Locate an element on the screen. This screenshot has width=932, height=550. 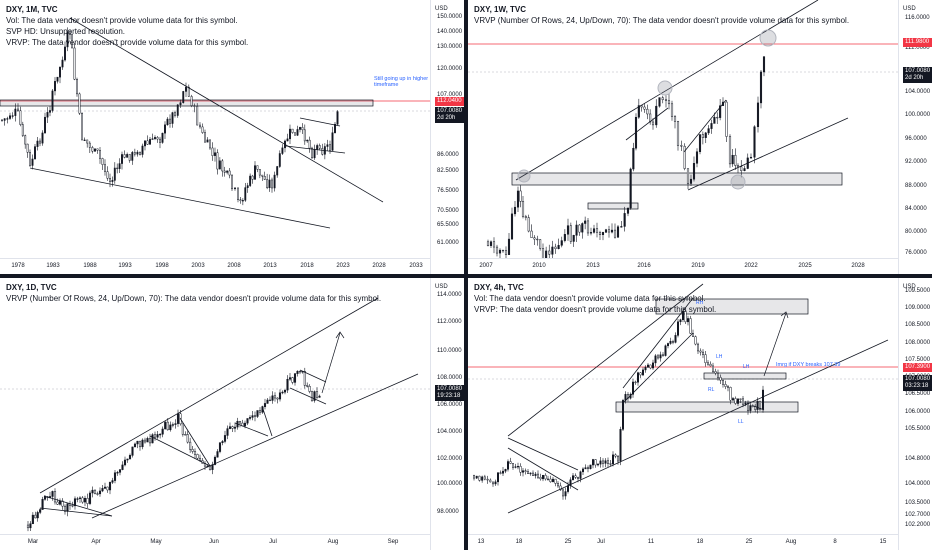
time-tick-label: Jun is located at coordinates (214, 542).